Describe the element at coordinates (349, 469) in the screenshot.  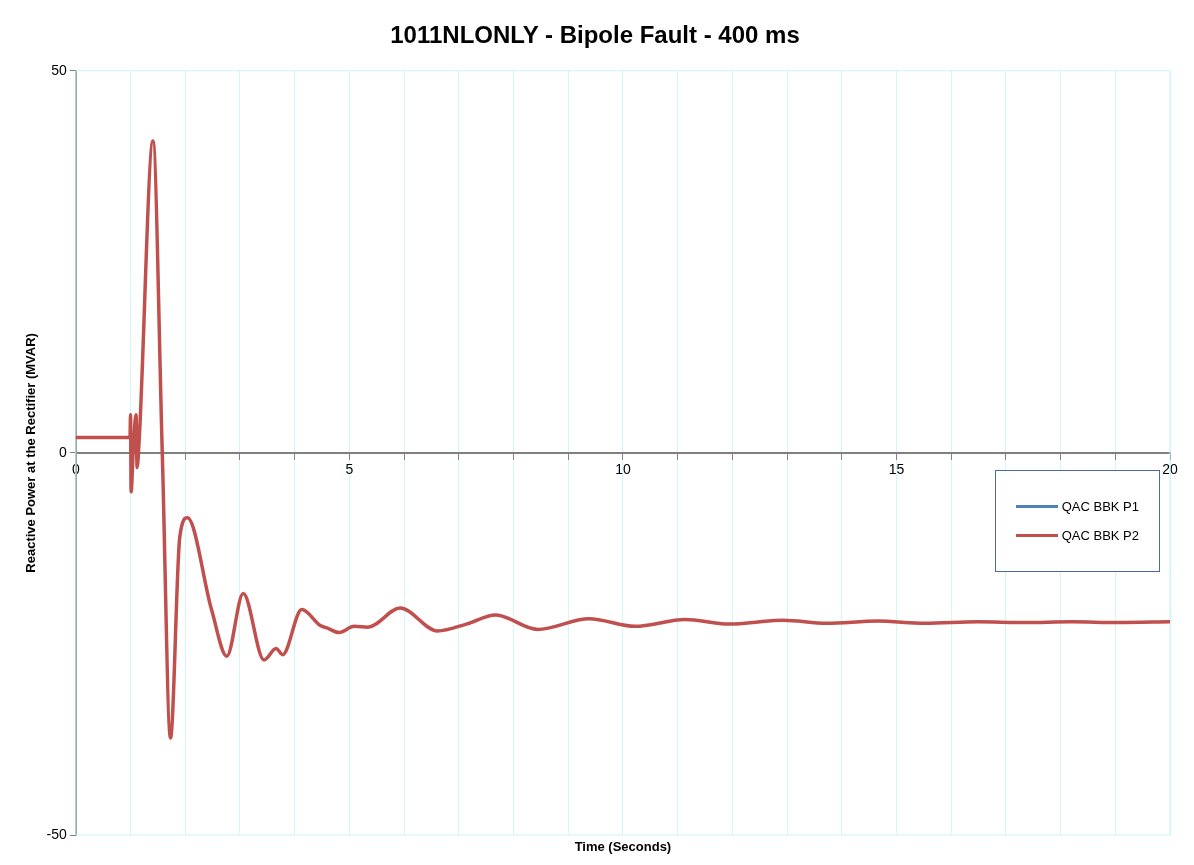
I see `x-tick-label: 5` at that location.